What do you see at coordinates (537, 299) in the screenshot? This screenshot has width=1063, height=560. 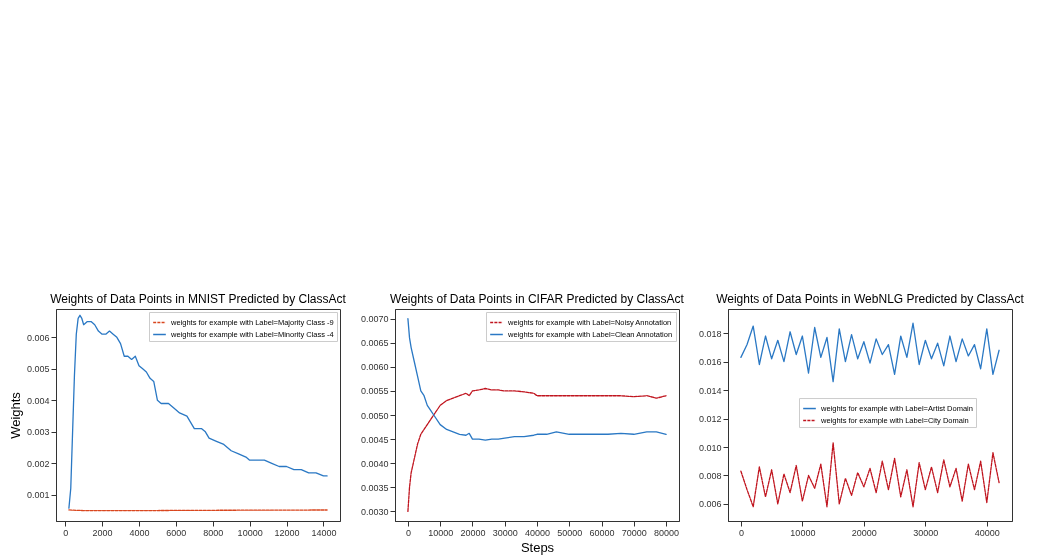 I see `chart-title: Weights of Data Points in CIFAR Predicted by ClassAct` at bounding box center [537, 299].